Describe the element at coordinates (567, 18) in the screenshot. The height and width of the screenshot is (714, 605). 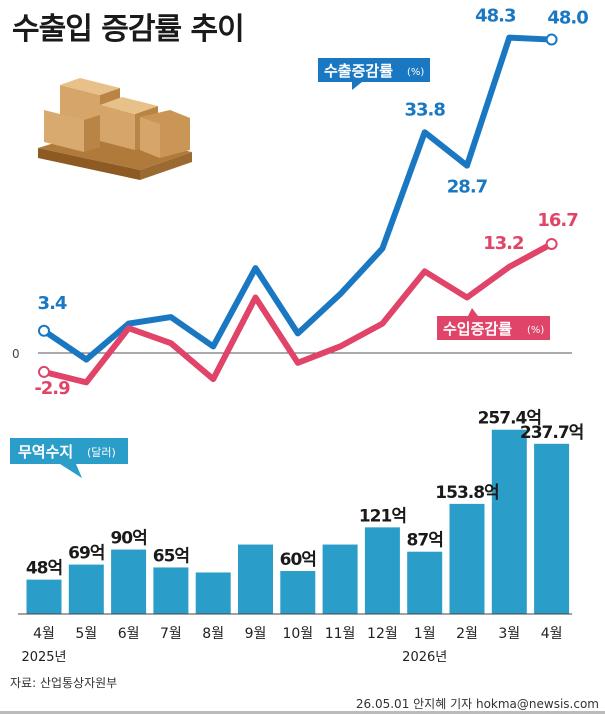
I see `series-0-label-12: 48.0` at that location.